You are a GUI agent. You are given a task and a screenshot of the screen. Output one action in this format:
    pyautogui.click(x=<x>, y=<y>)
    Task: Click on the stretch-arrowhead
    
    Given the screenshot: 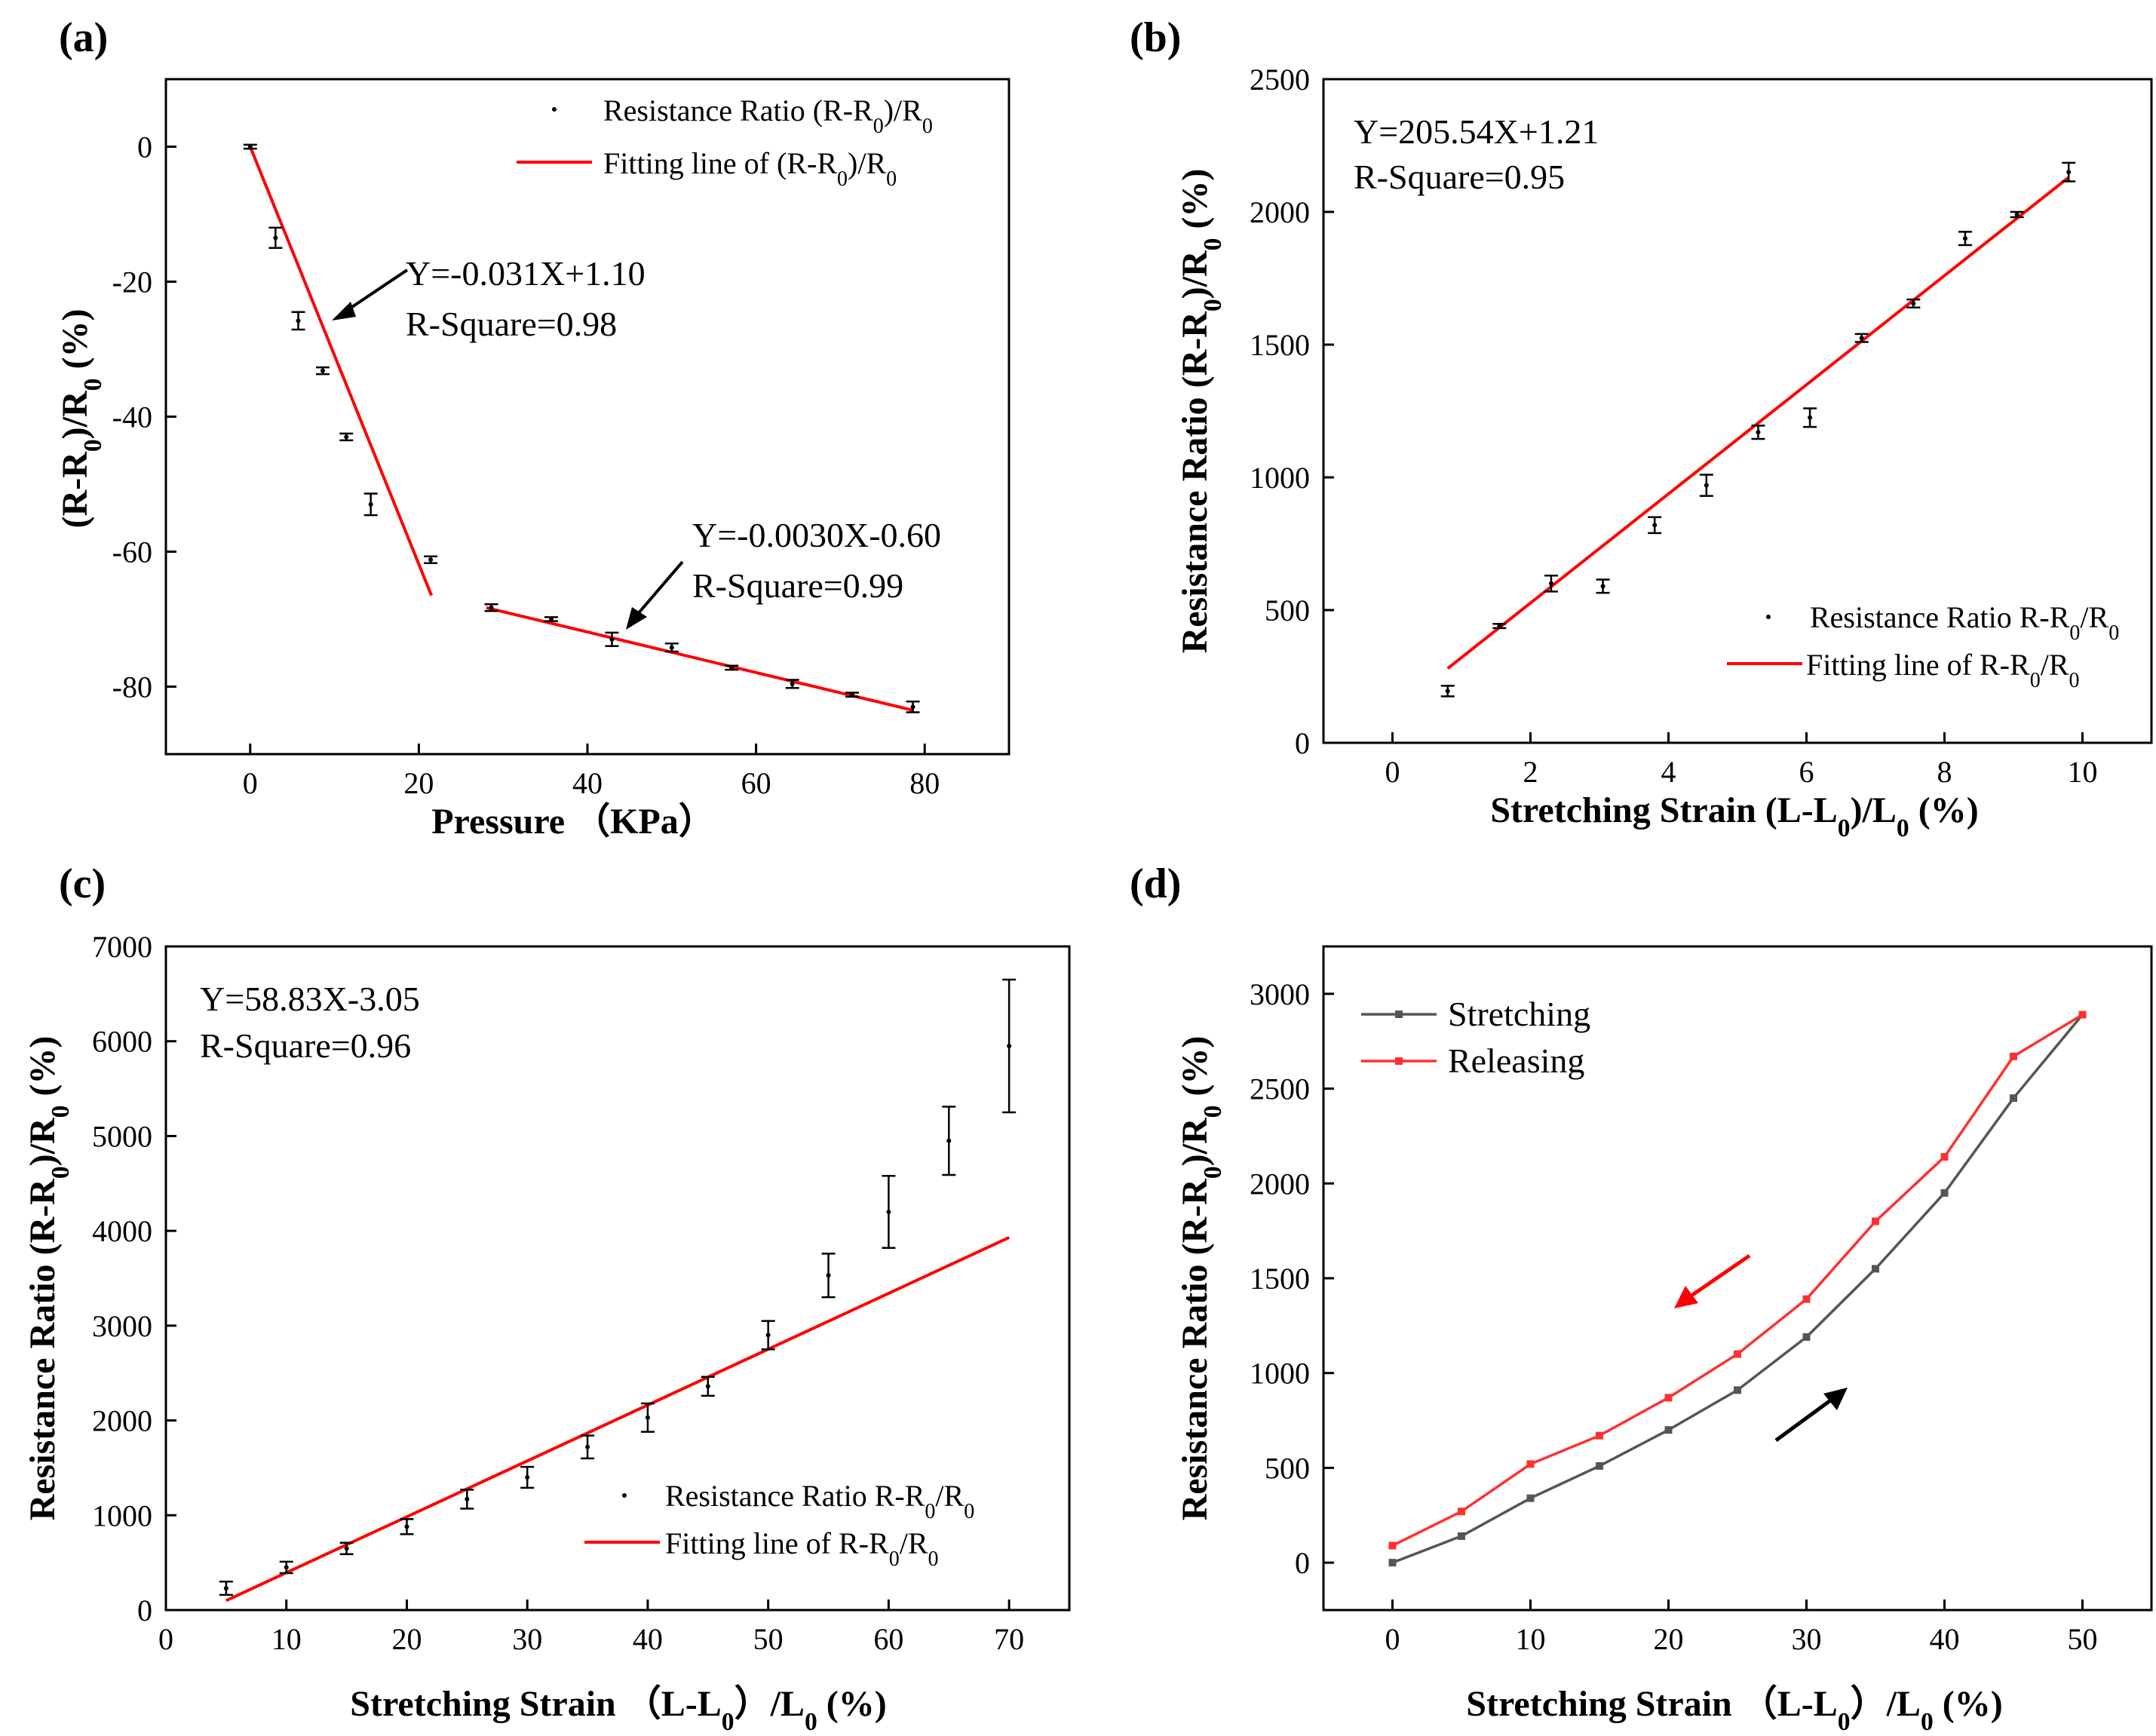 What is the action you would take?
    pyautogui.click(x=1836, y=1399)
    